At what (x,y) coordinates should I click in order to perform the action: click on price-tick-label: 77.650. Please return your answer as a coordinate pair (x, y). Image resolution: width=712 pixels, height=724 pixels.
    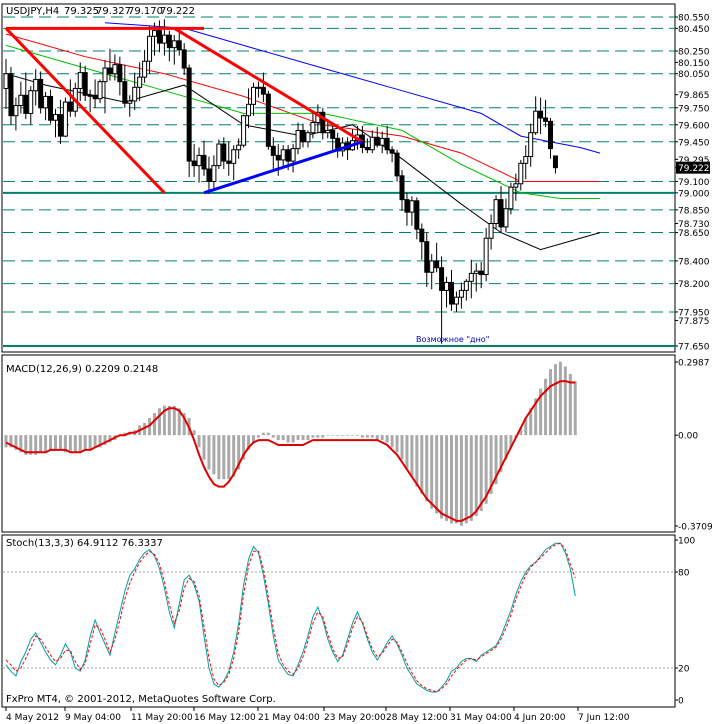
    Looking at the image, I should click on (694, 348).